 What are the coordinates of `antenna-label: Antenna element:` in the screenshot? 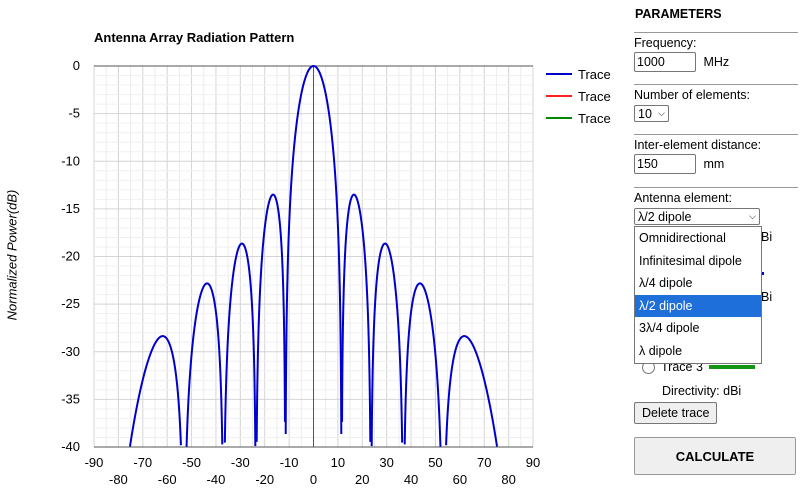 It's located at (683, 198).